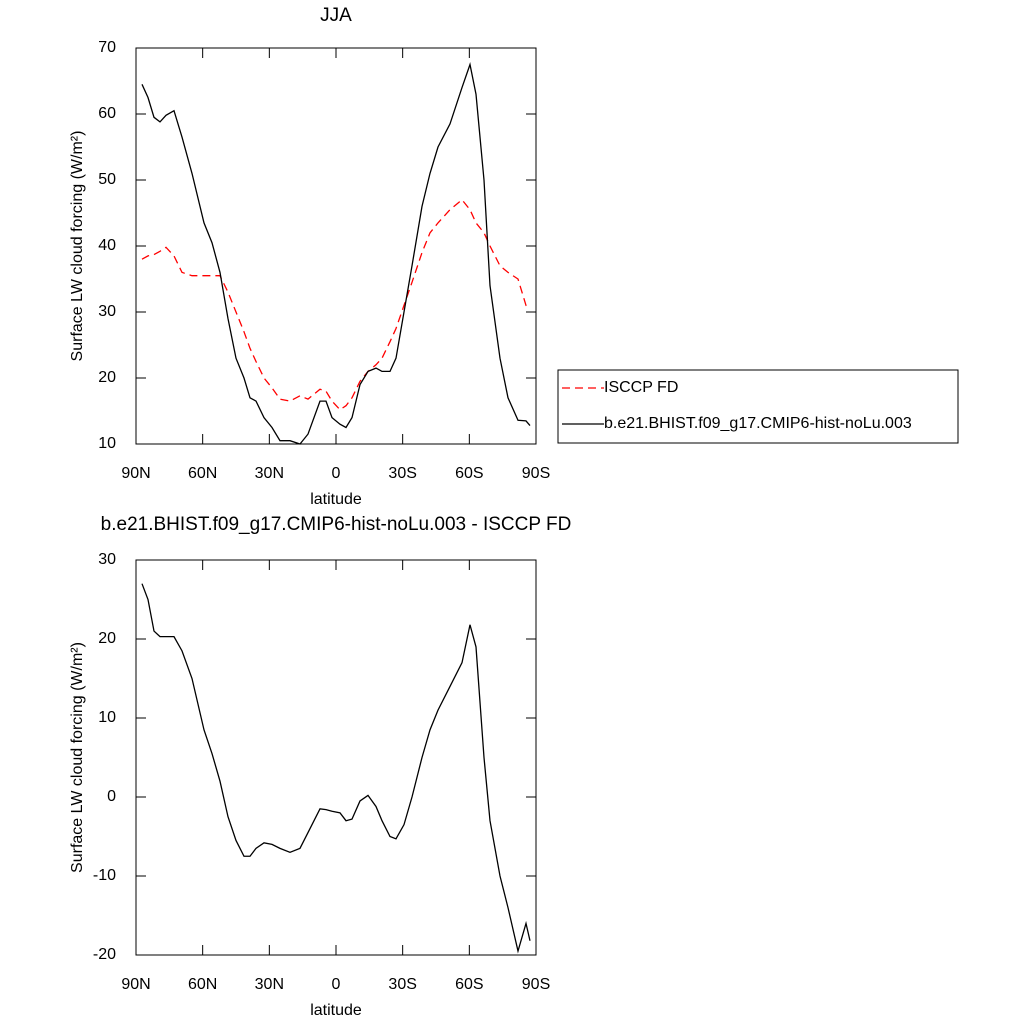 The image size is (1024, 1024). Describe the element at coordinates (104, 875) in the screenshot. I see `y-tick-label: -10` at that location.